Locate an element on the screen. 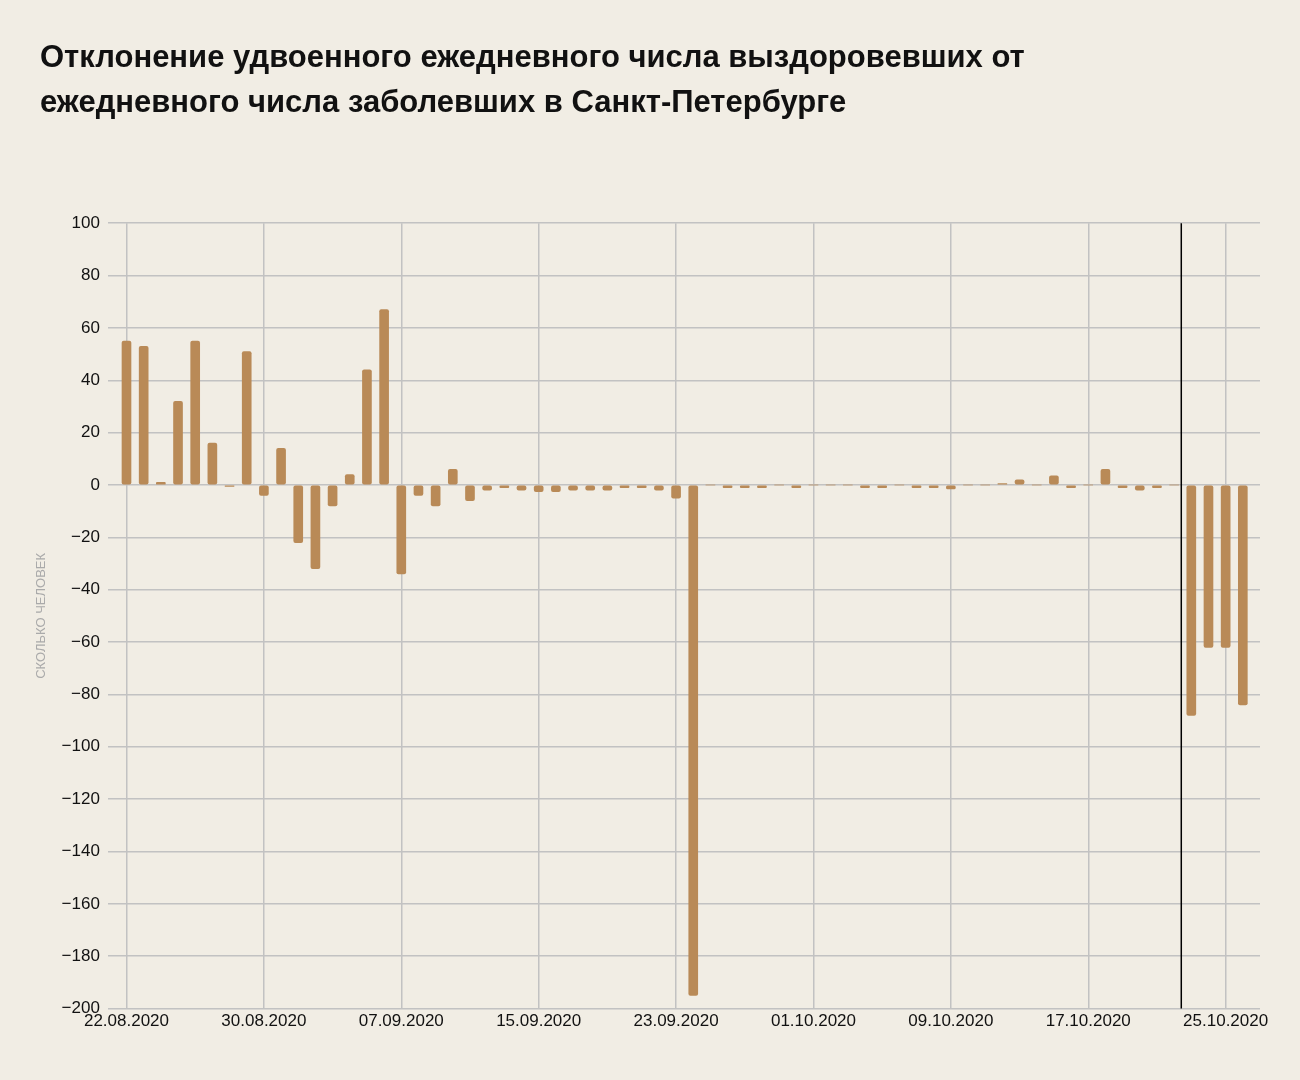  y-tick-label: −100 is located at coordinates (80, 746).